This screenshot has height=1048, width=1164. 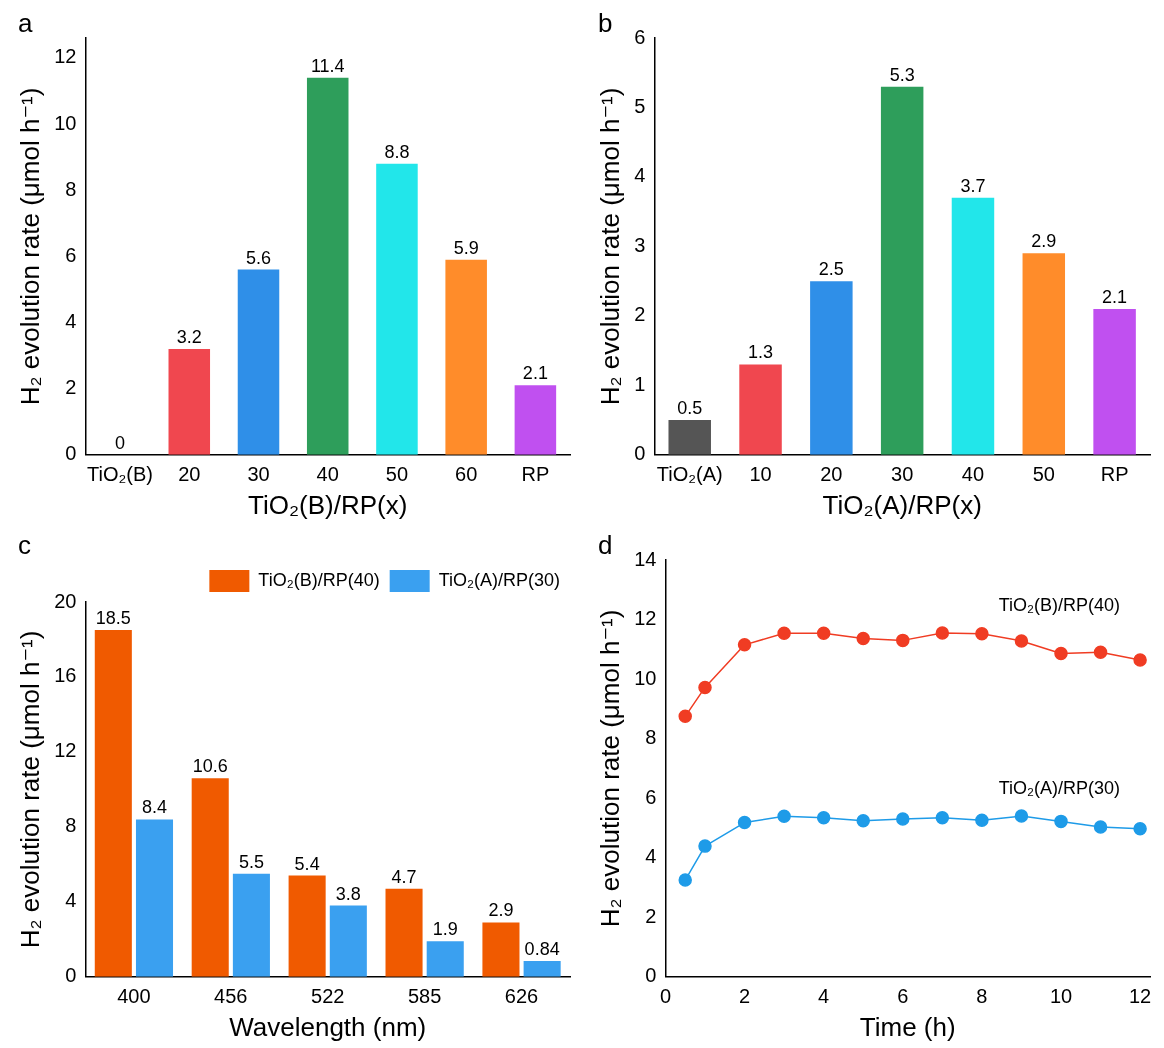 What do you see at coordinates (690, 408) in the screenshot?
I see `data-label: 0.5` at bounding box center [690, 408].